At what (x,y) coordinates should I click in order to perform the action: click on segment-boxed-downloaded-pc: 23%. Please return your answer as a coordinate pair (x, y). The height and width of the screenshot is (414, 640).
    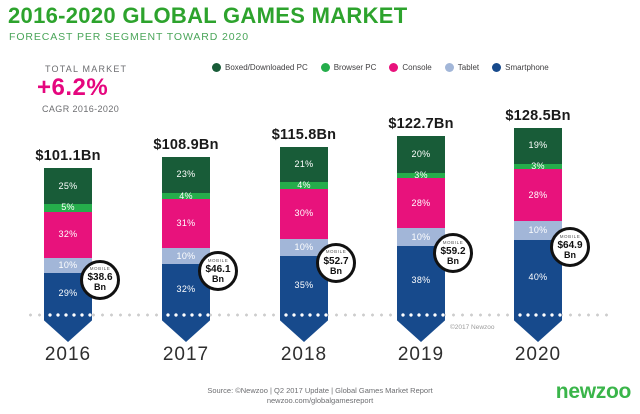
    Looking at the image, I should click on (186, 174).